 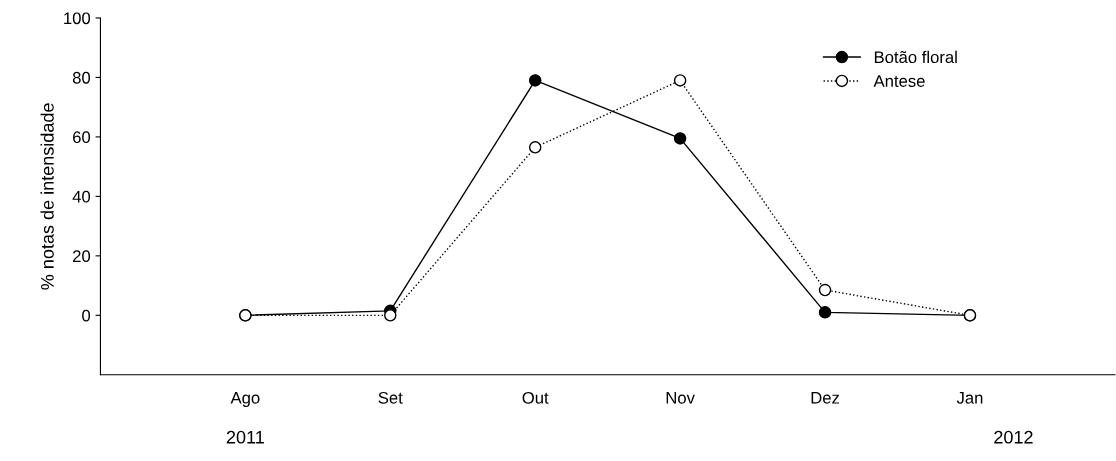 I want to click on x-tick-label: Ago, so click(x=245, y=399).